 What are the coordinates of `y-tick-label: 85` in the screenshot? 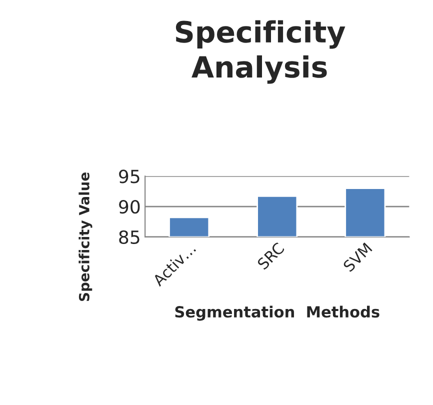 It's located at (129, 237).